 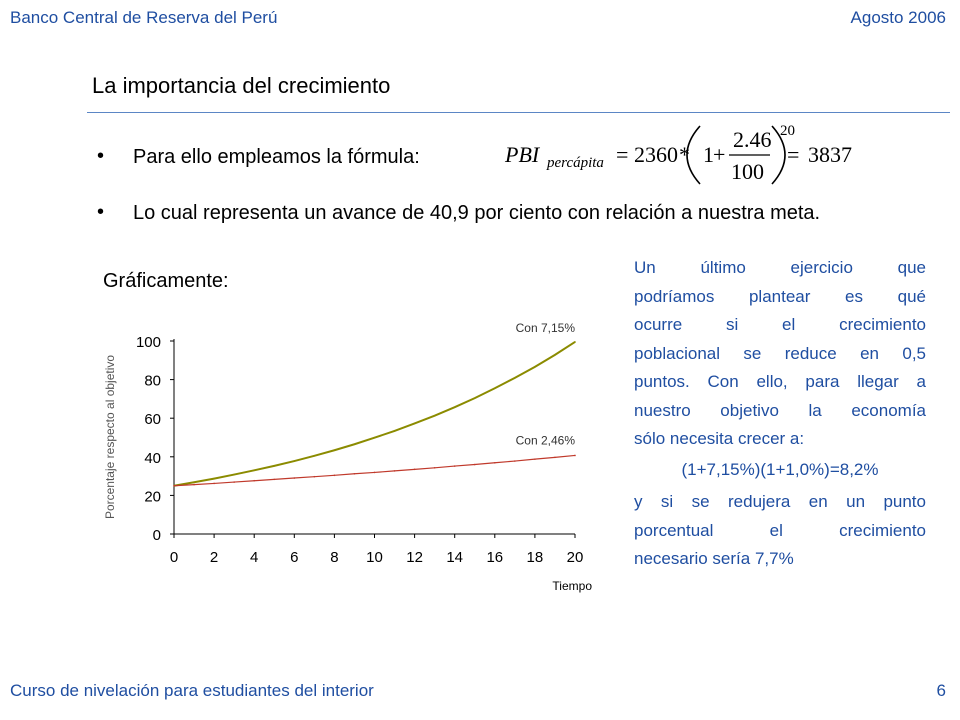 What do you see at coordinates (110, 437) in the screenshot?
I see `y-axis-label: Porcentaje respecto al objetivo` at bounding box center [110, 437].